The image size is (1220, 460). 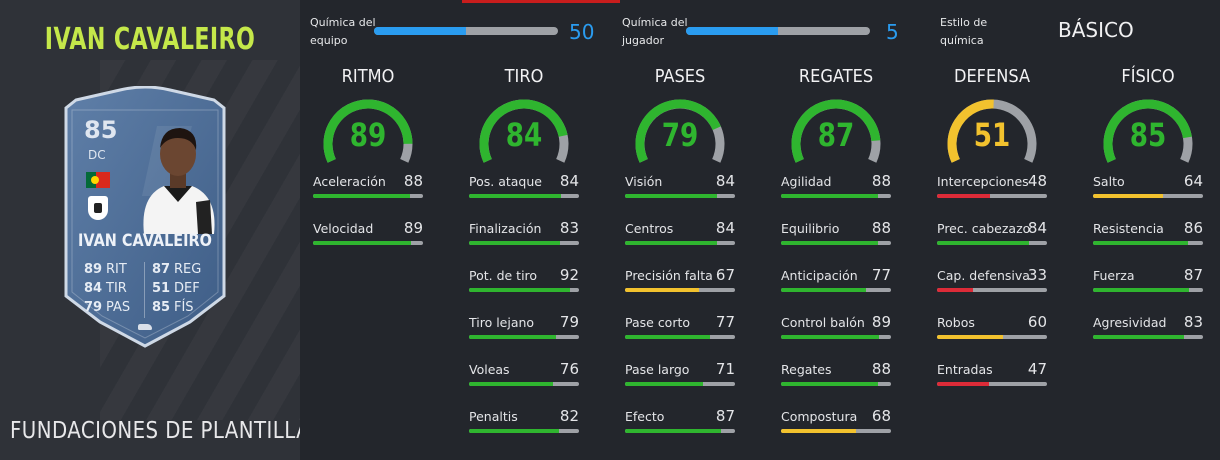 I want to click on stat-value: 82, so click(x=569, y=416).